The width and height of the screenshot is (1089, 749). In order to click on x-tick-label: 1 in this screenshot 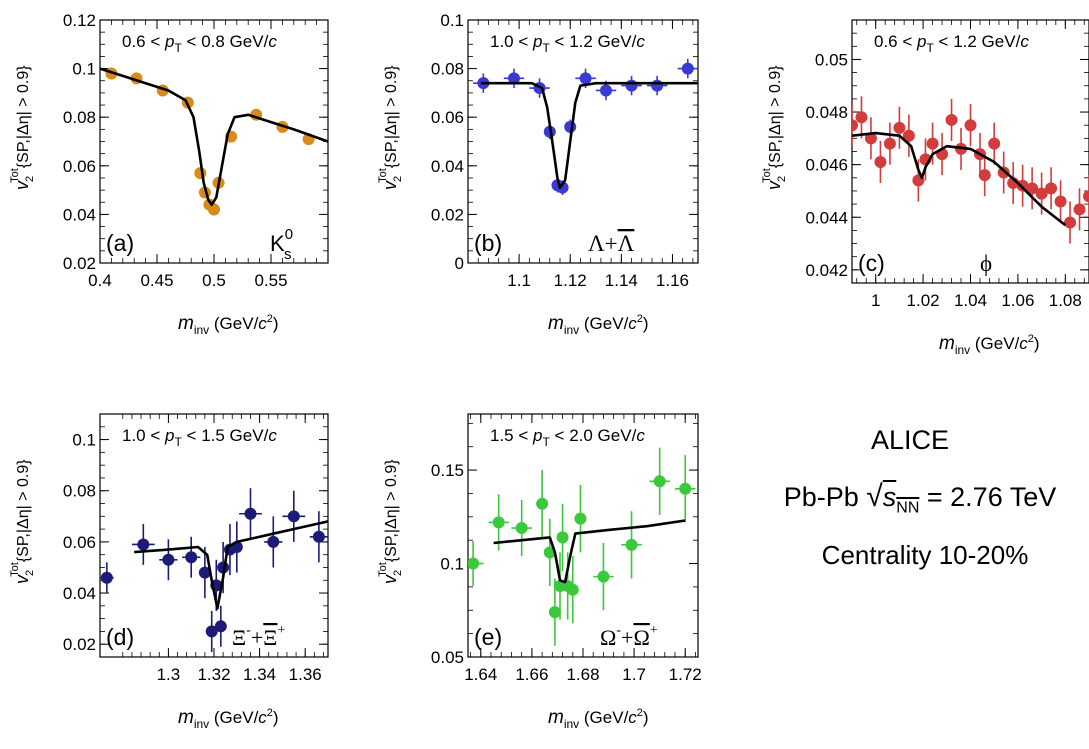, I will do `click(875, 300)`.